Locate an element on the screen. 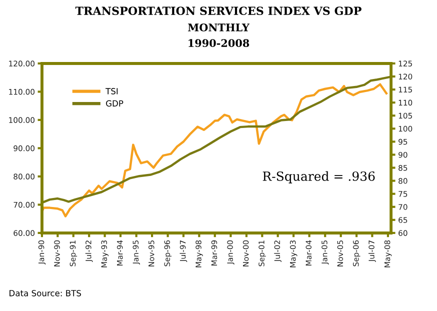 Image resolution: width=437 pixels, height=311 pixels. legend-label: GDP is located at coordinates (115, 103).